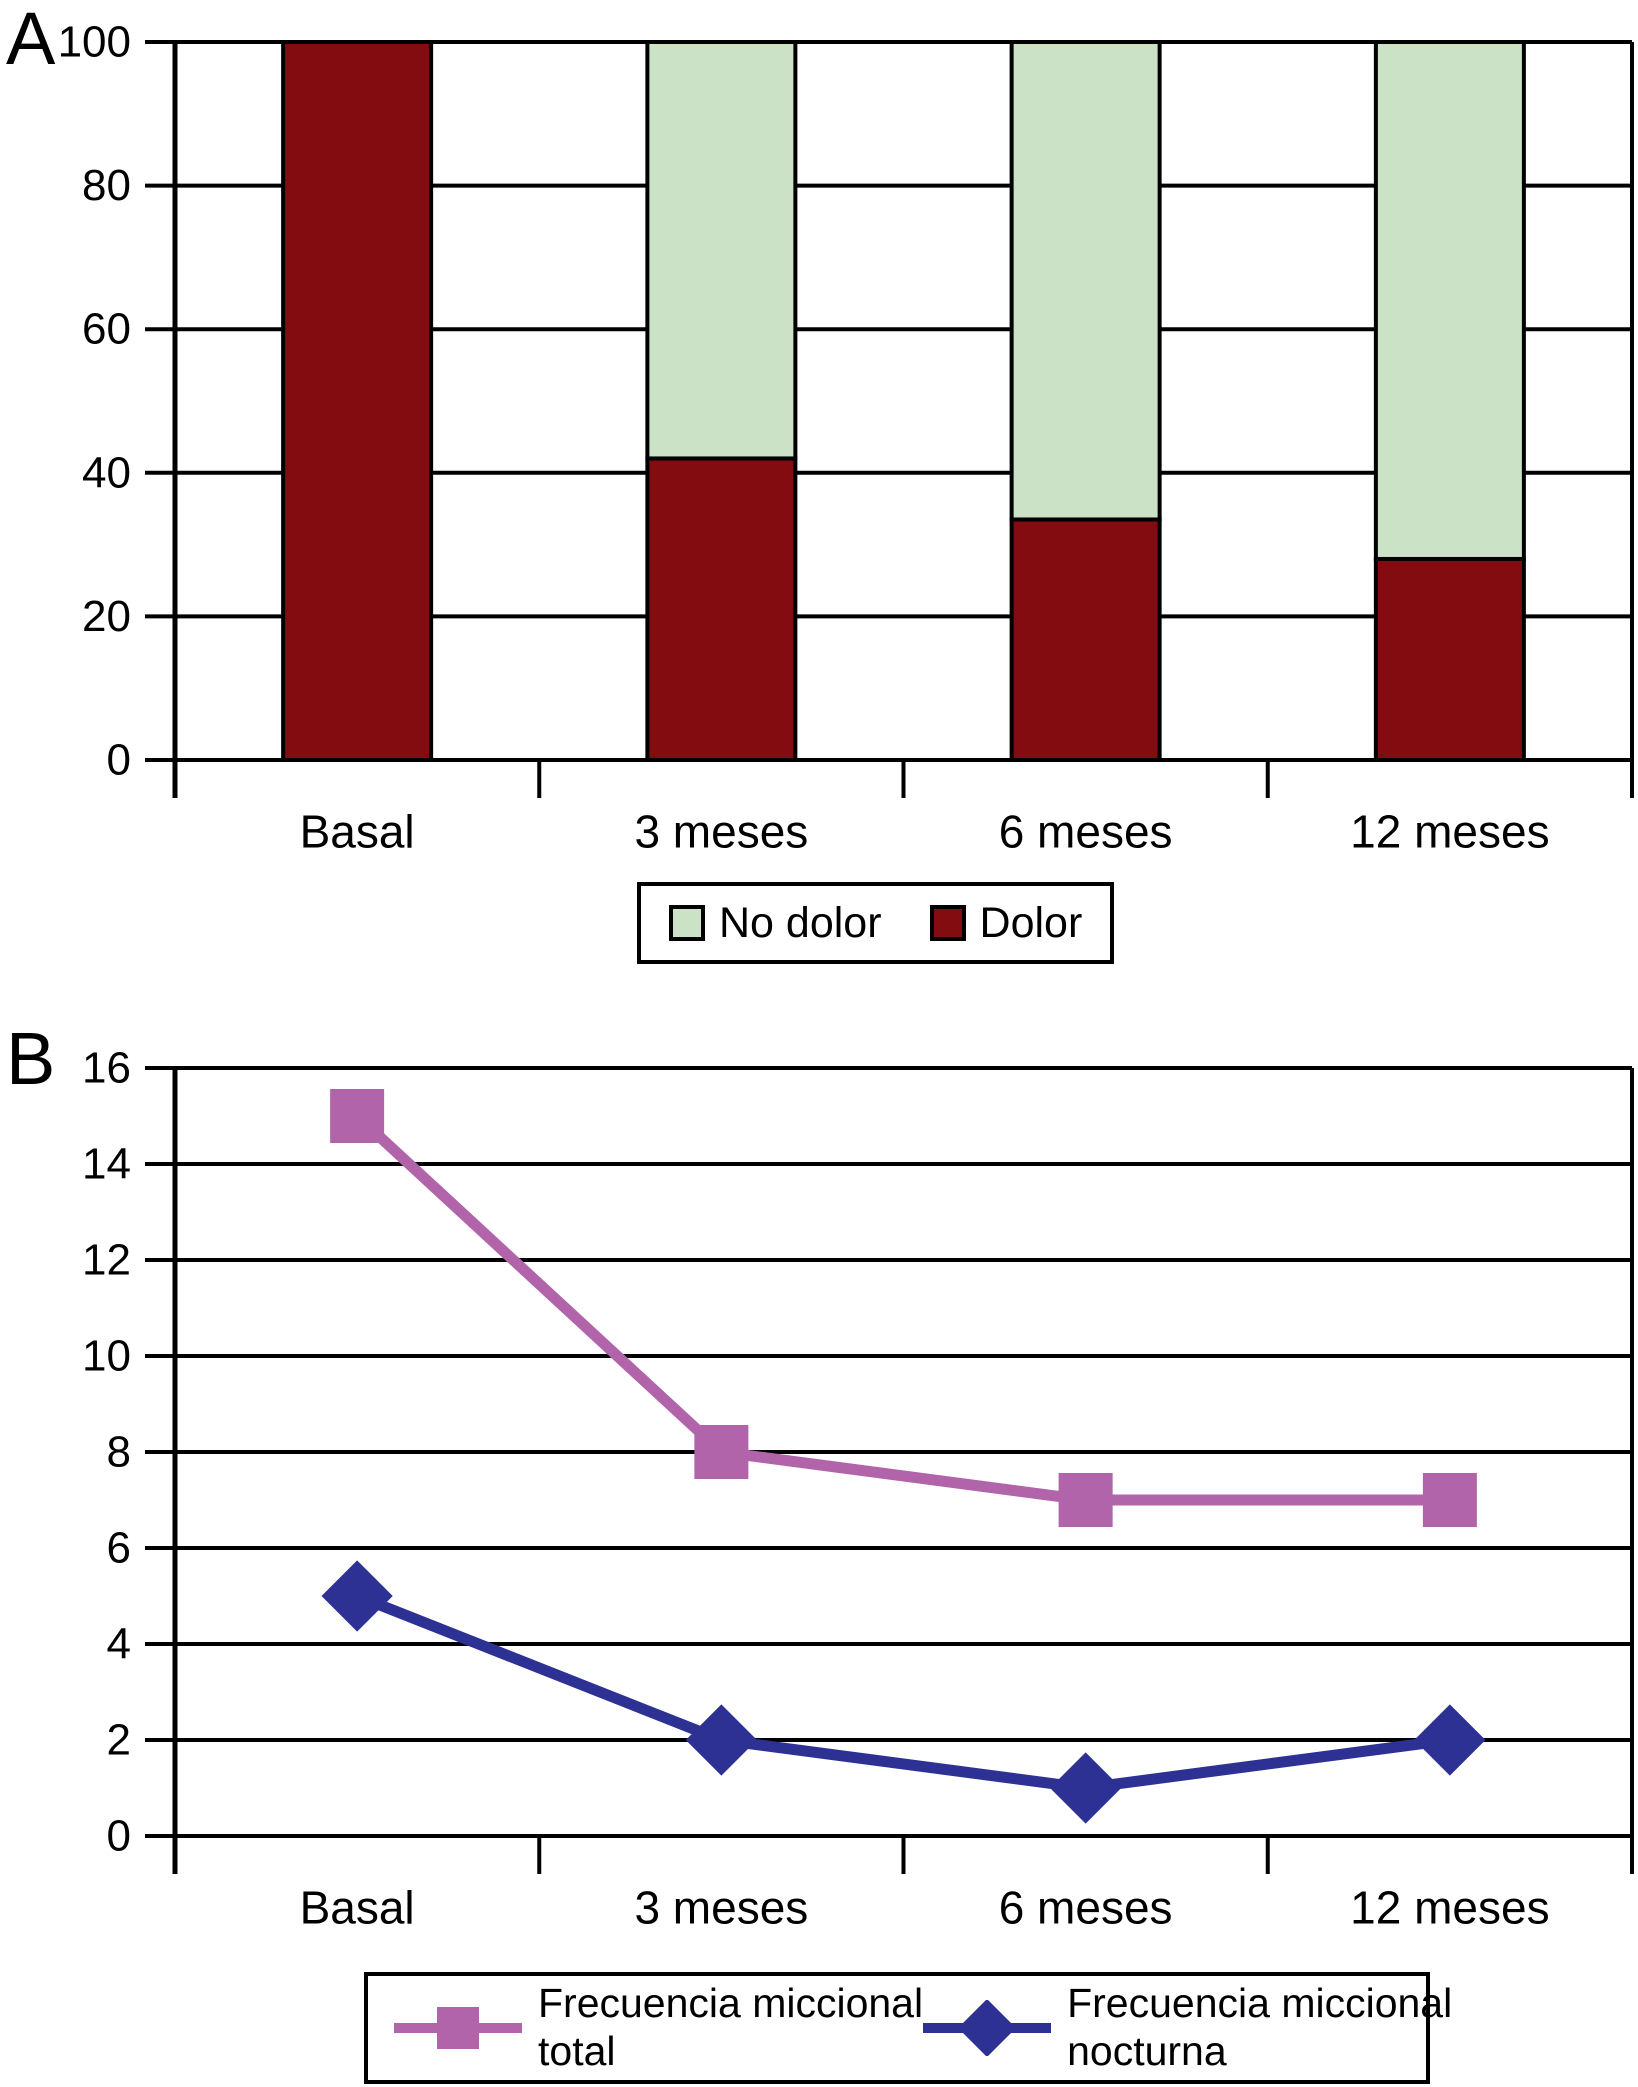  What do you see at coordinates (119, 1548) in the screenshot?
I see `svg-text: 6` at bounding box center [119, 1548].